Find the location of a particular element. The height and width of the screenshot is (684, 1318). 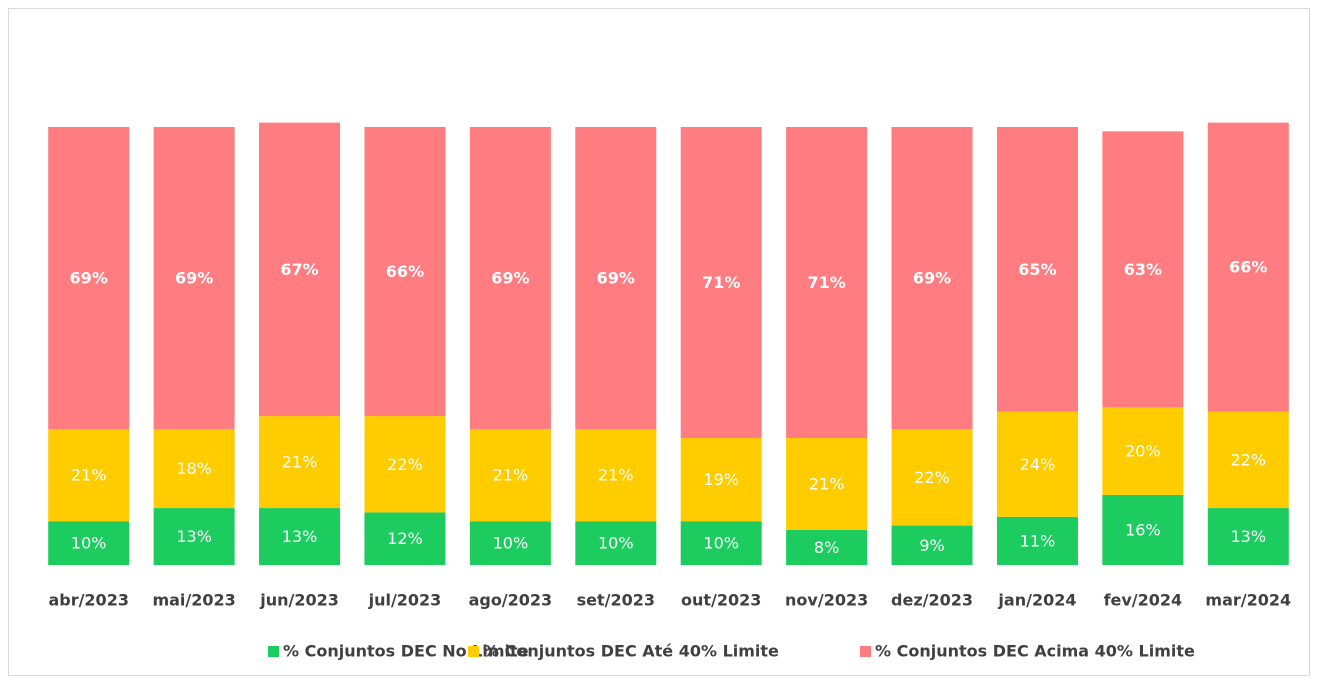

data-label: 65% is located at coordinates (1037, 269).